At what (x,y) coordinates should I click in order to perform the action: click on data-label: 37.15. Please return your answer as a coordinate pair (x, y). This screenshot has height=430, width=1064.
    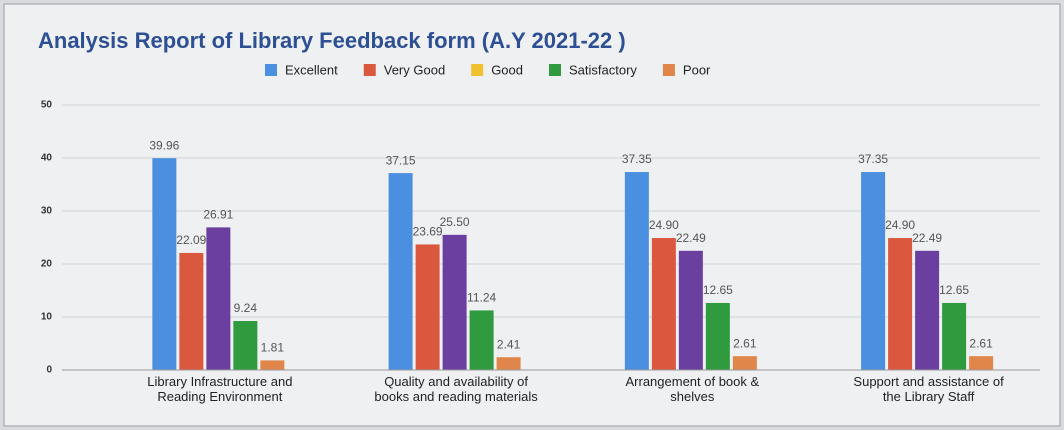
    Looking at the image, I should click on (401, 160).